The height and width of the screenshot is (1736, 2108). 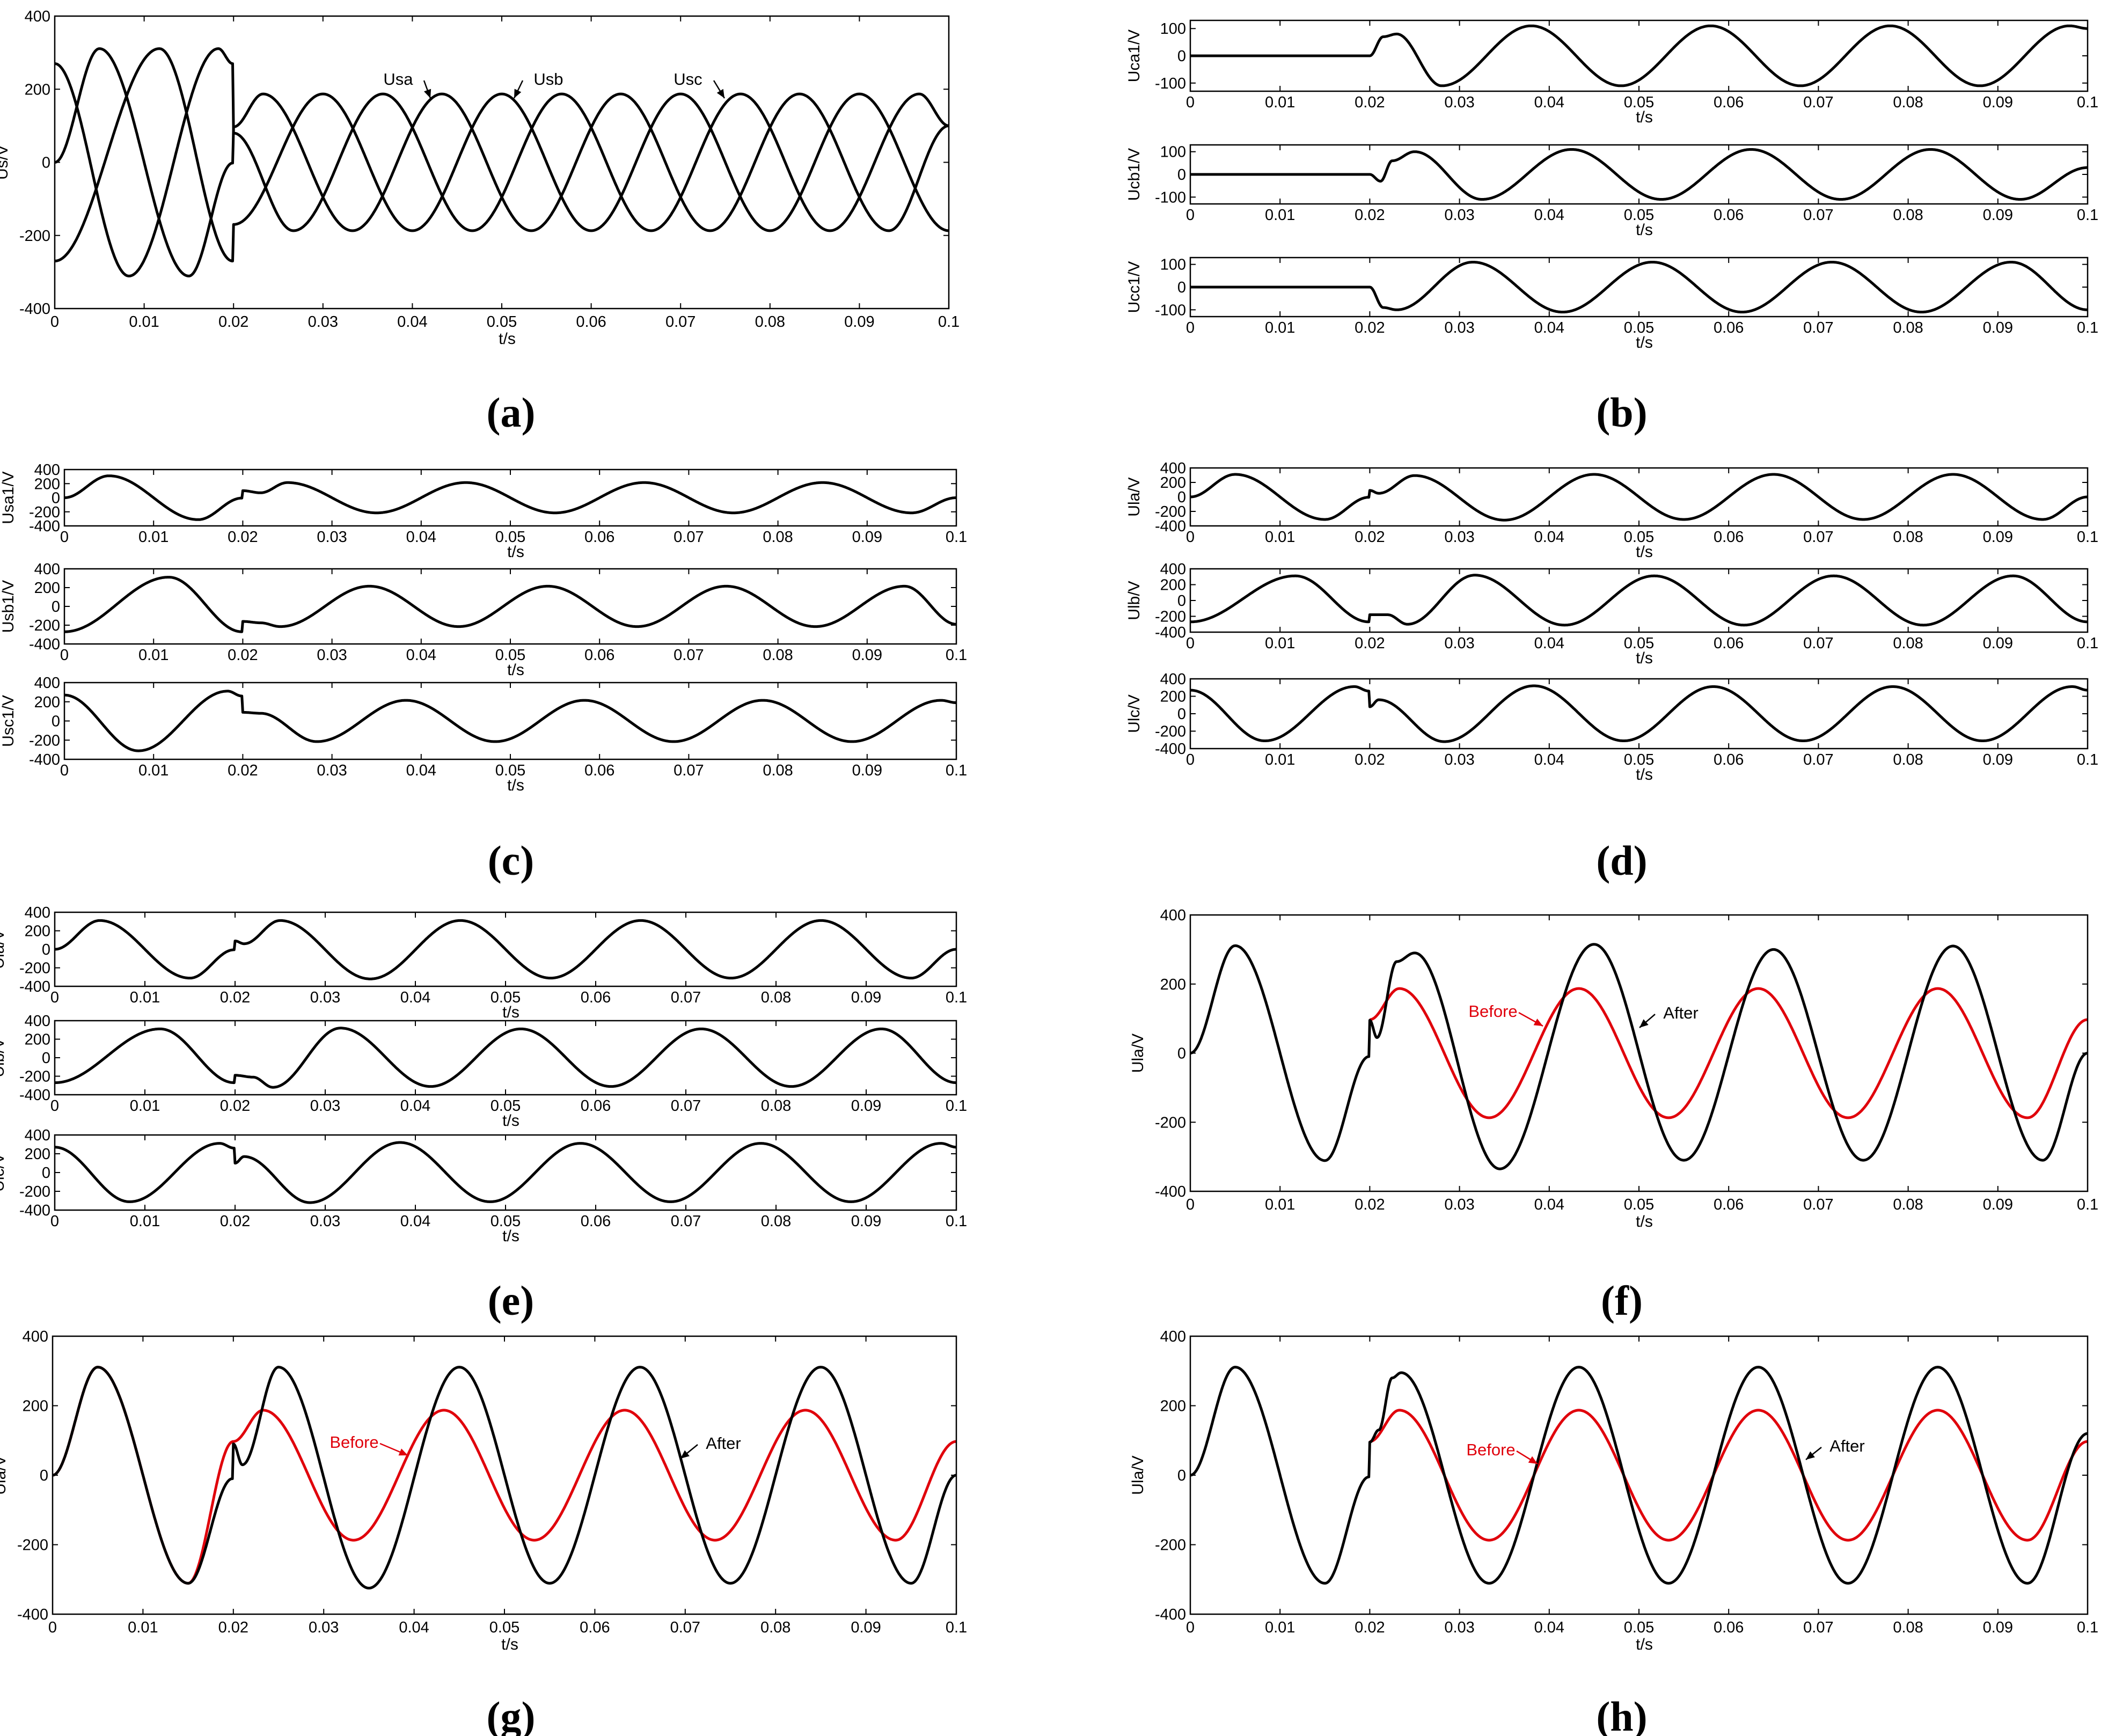 I want to click on x-axis-label: t/s, so click(x=507, y=339).